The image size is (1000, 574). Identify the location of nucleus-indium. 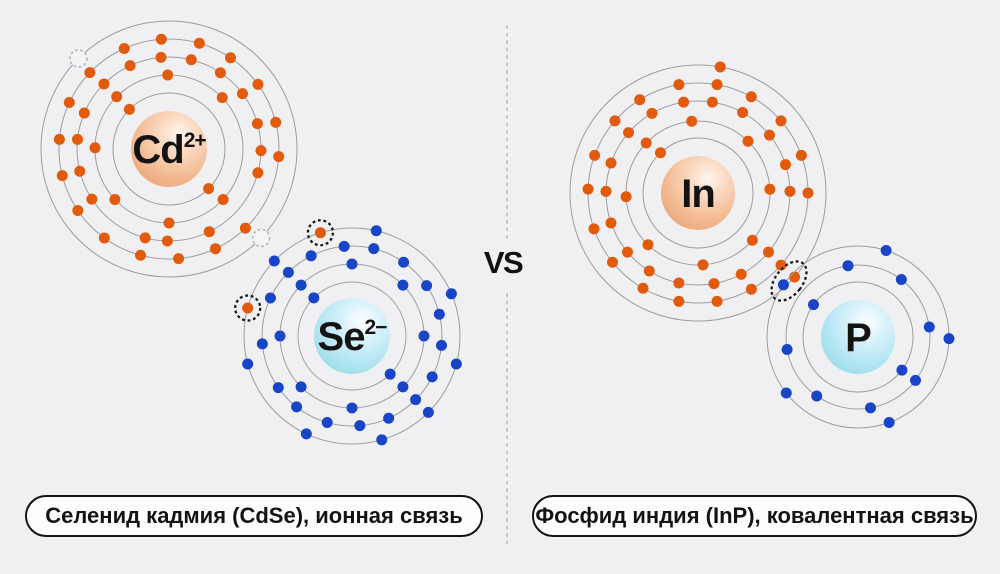
(698, 193).